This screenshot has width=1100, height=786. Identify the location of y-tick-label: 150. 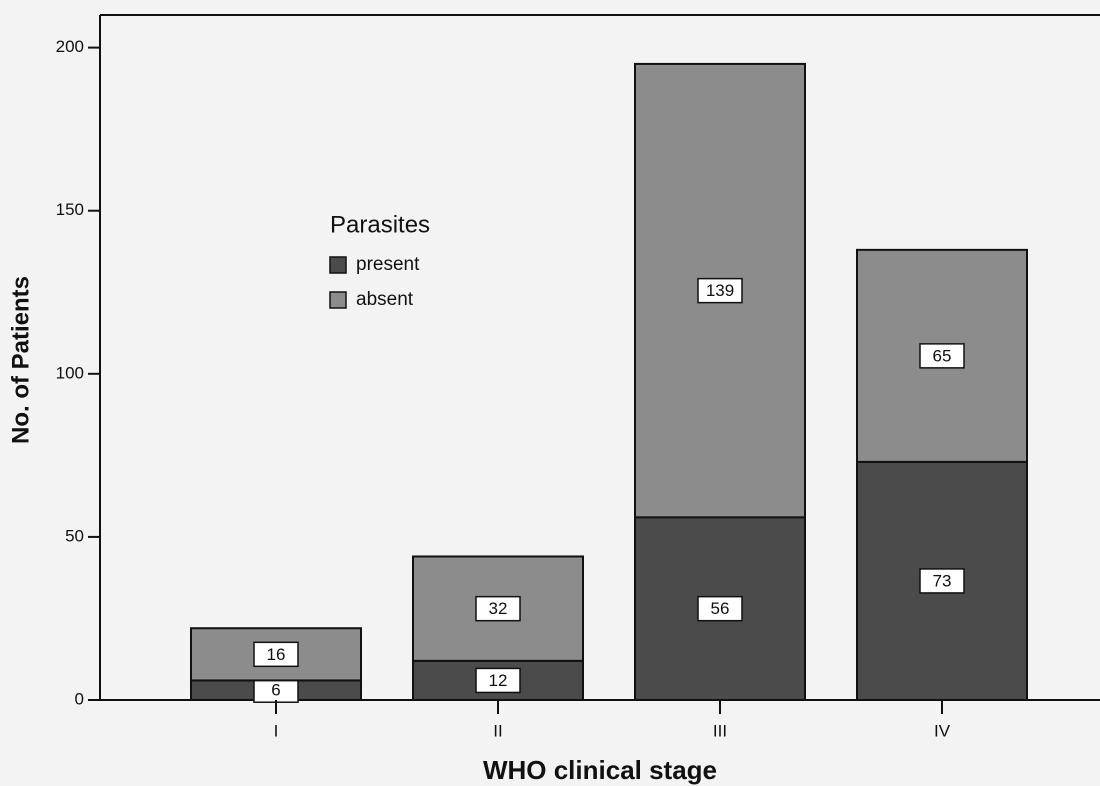
(70, 209).